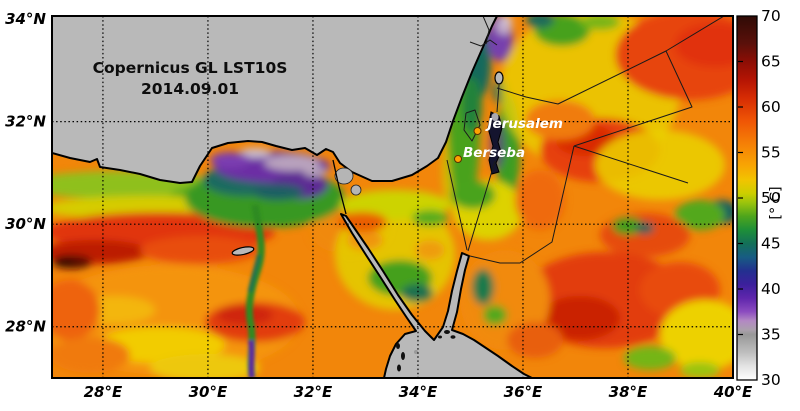 The height and width of the screenshot is (411, 800). Describe the element at coordinates (771, 153) in the screenshot. I see `colorbar-tick-label: 55` at that location.